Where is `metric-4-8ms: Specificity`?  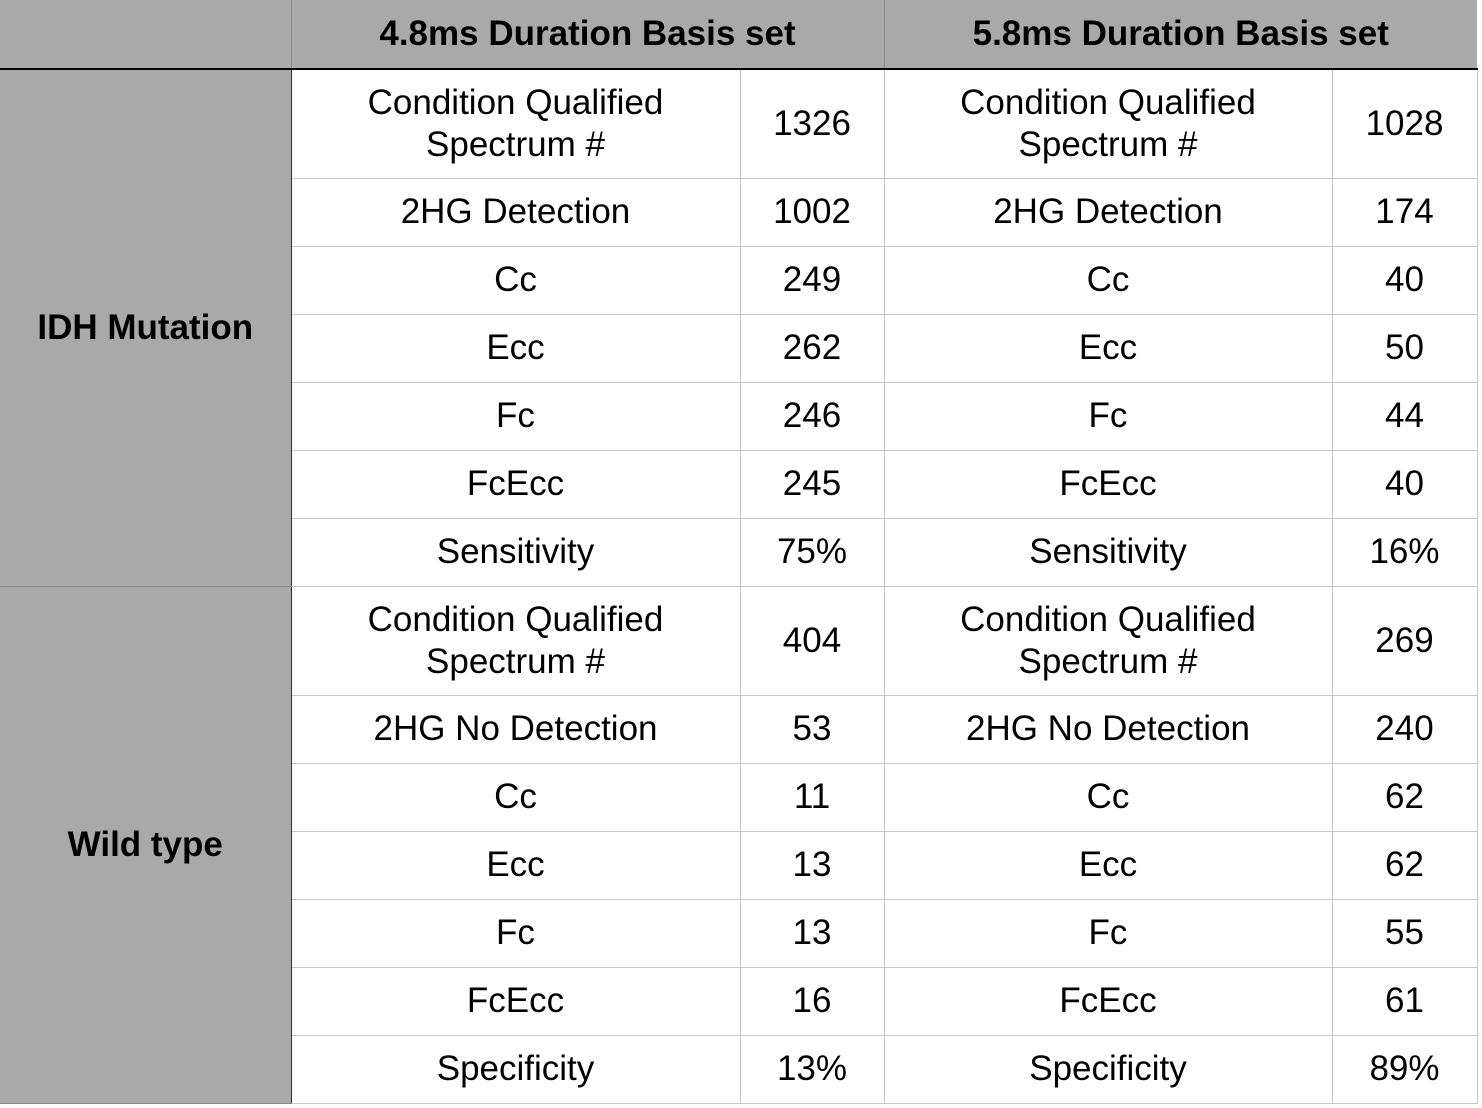 metric-4-8ms: Specificity is located at coordinates (515, 1069).